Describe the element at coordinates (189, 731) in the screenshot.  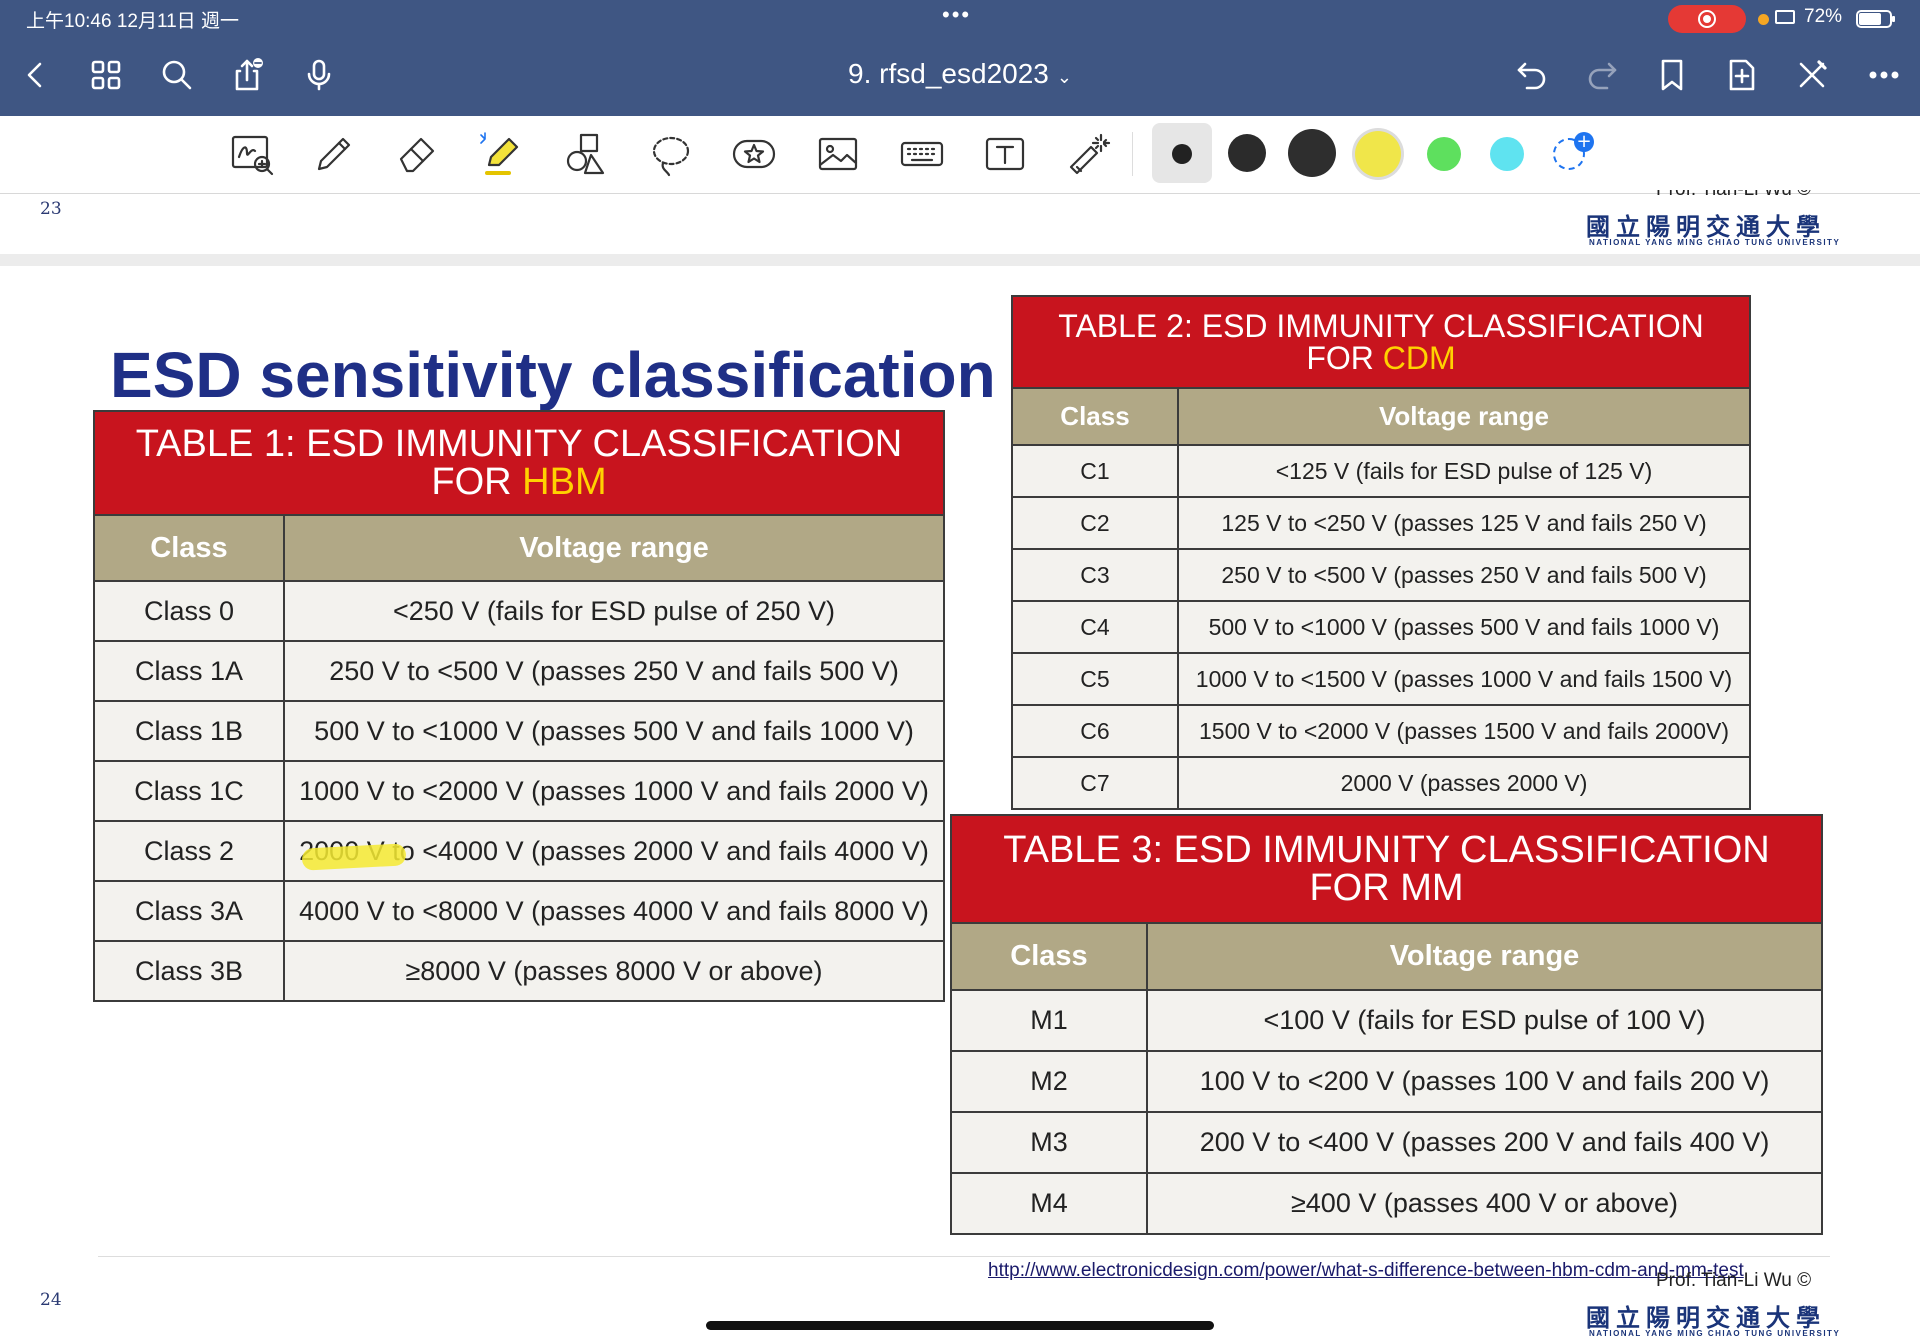
I see `class-cell: Class 1B` at that location.